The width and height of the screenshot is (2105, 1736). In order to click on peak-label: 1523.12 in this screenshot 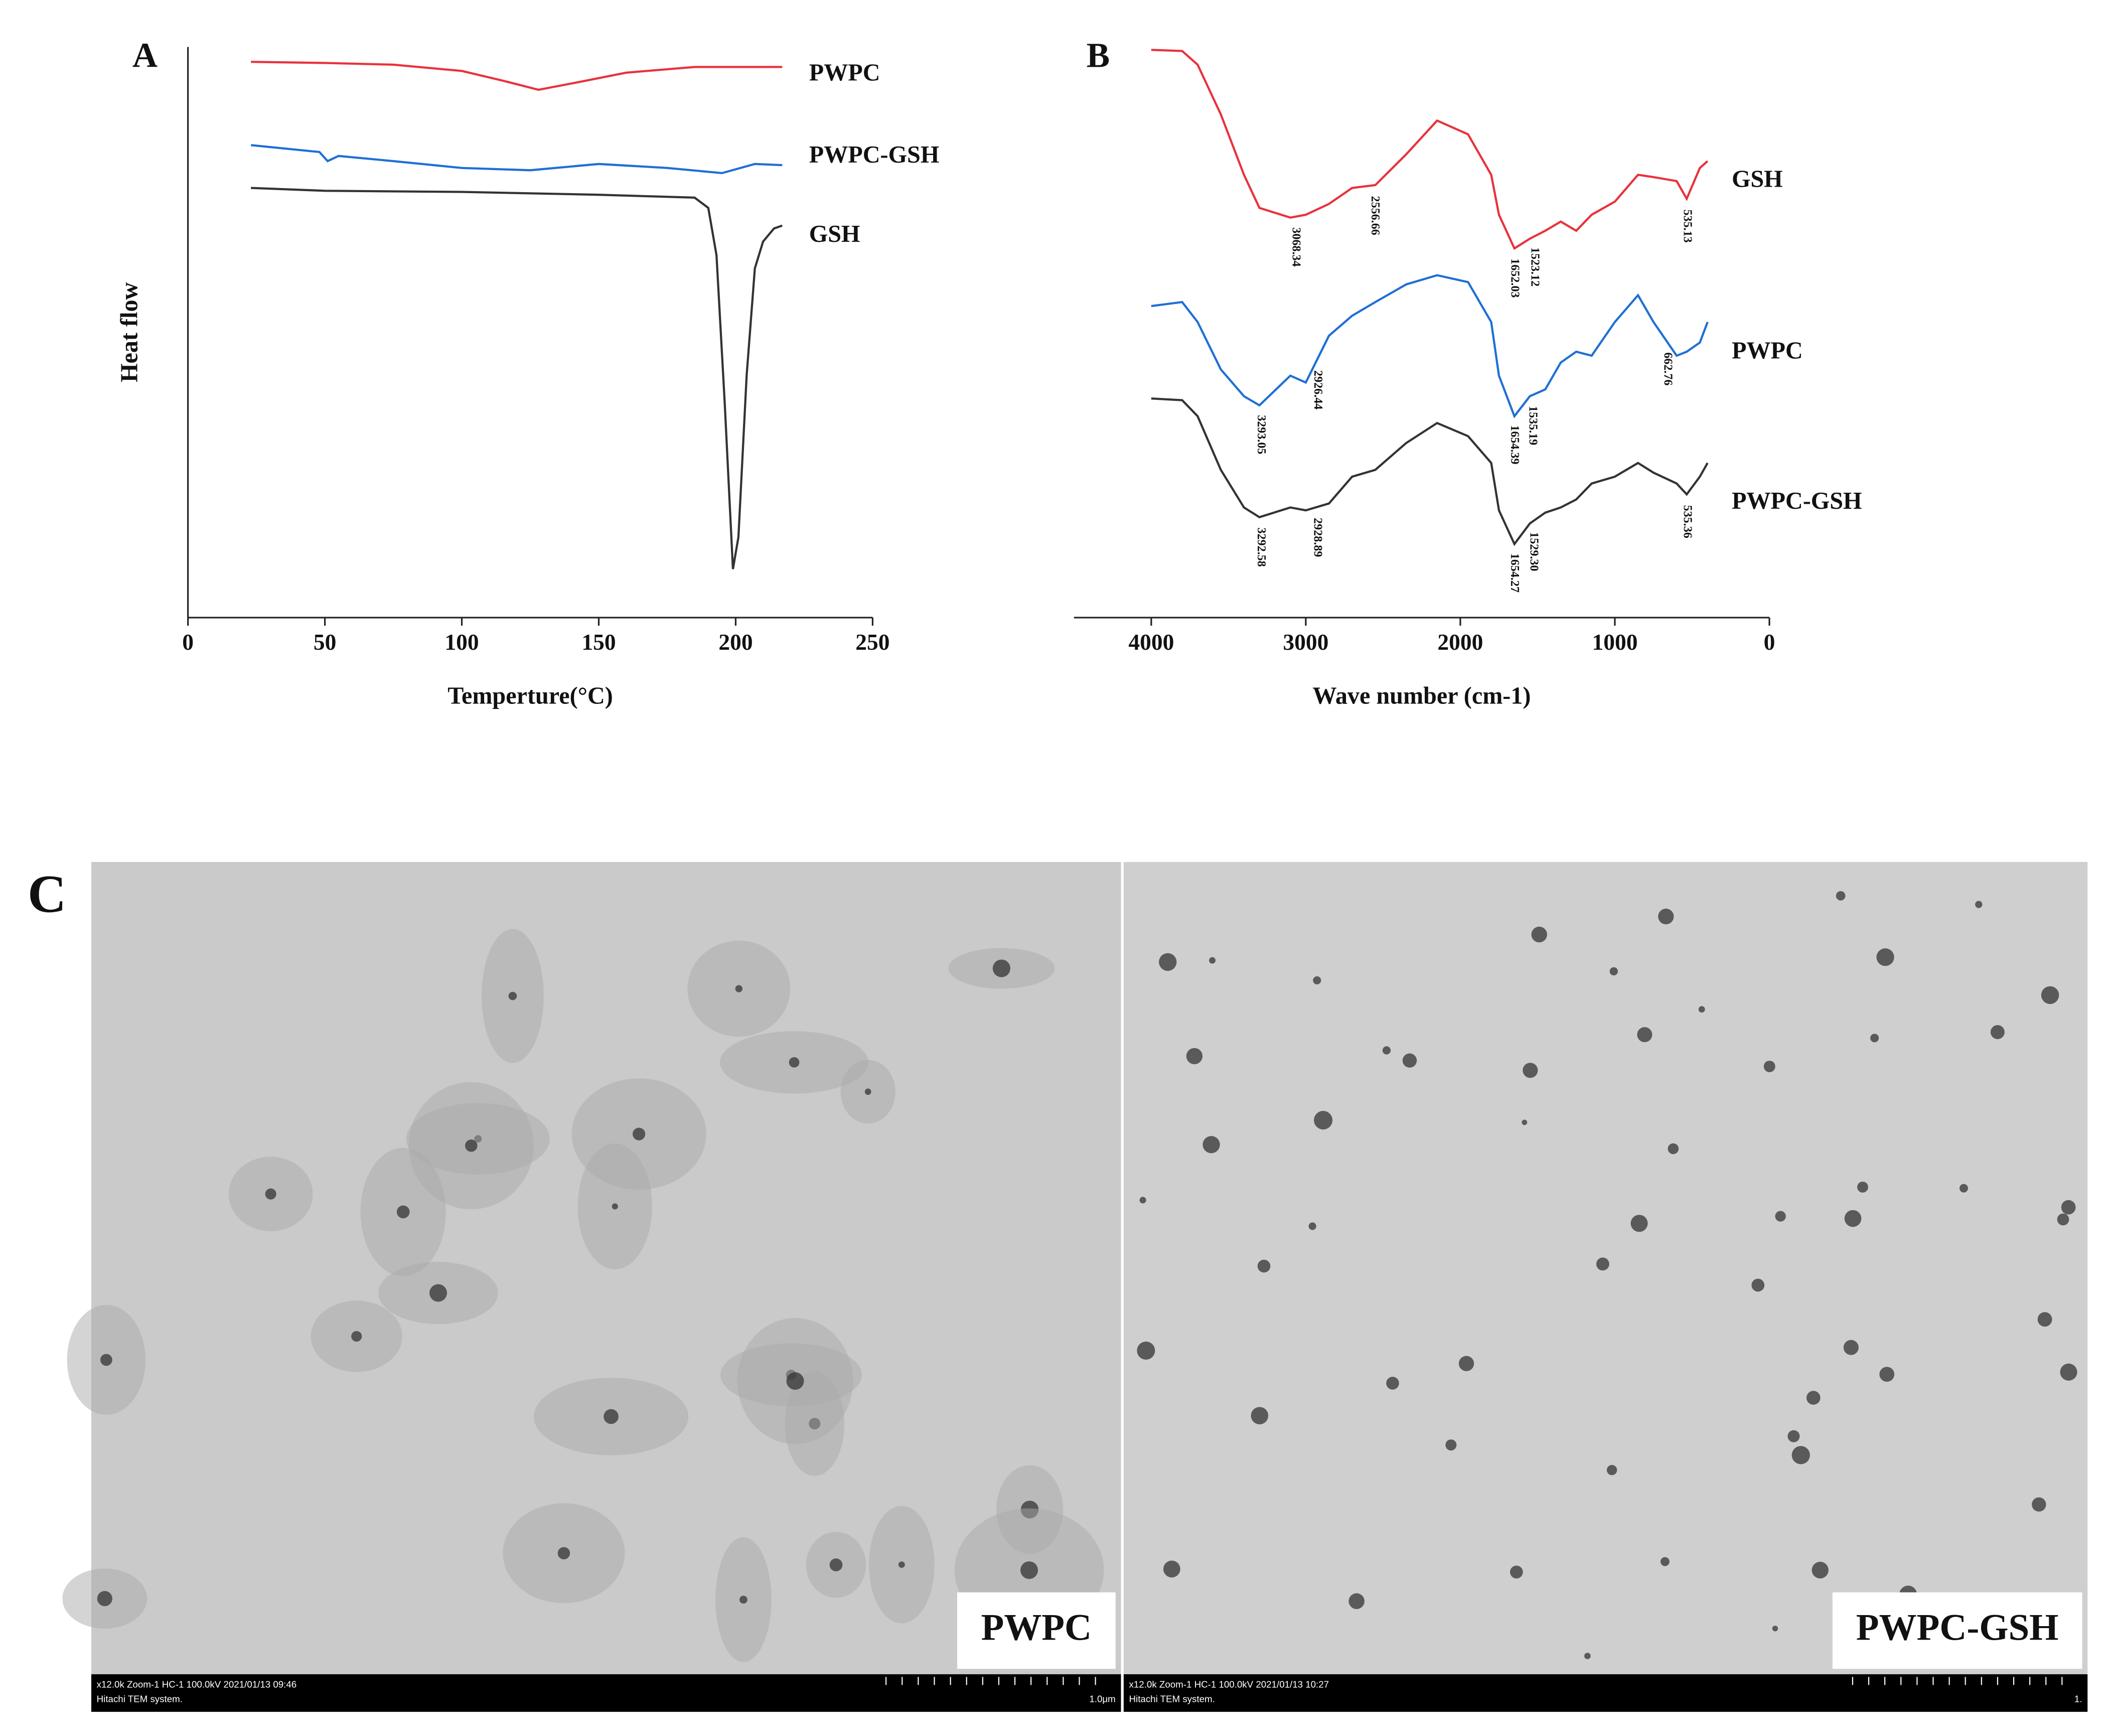, I will do `click(1535, 266)`.